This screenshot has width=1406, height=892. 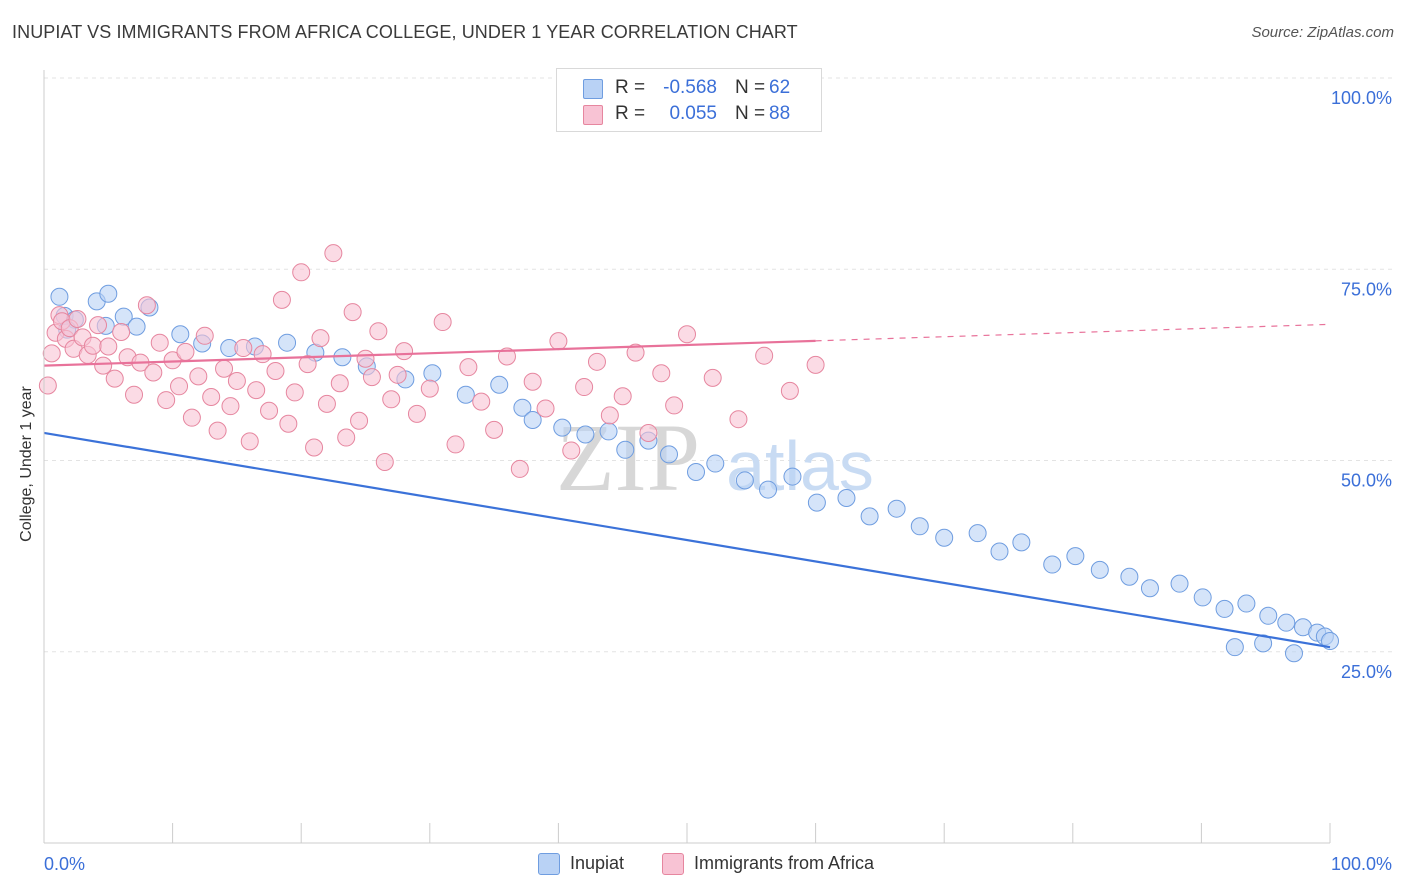 I want to click on legend-n-value: 88, so click(x=780, y=113).